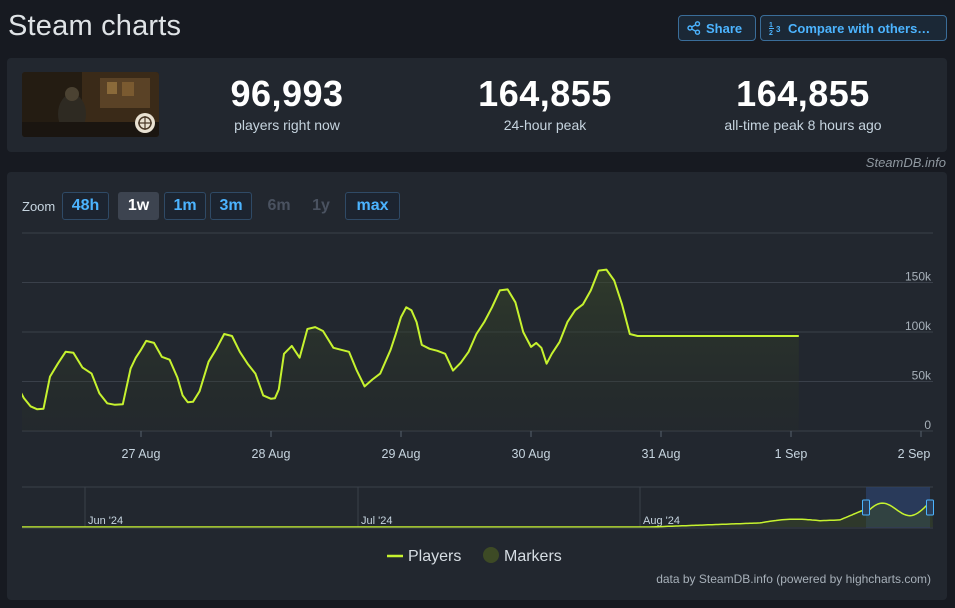 Image resolution: width=955 pixels, height=608 pixels. Describe the element at coordinates (279, 205) in the screenshot. I see `zoom-button-6m: 6m` at that location.